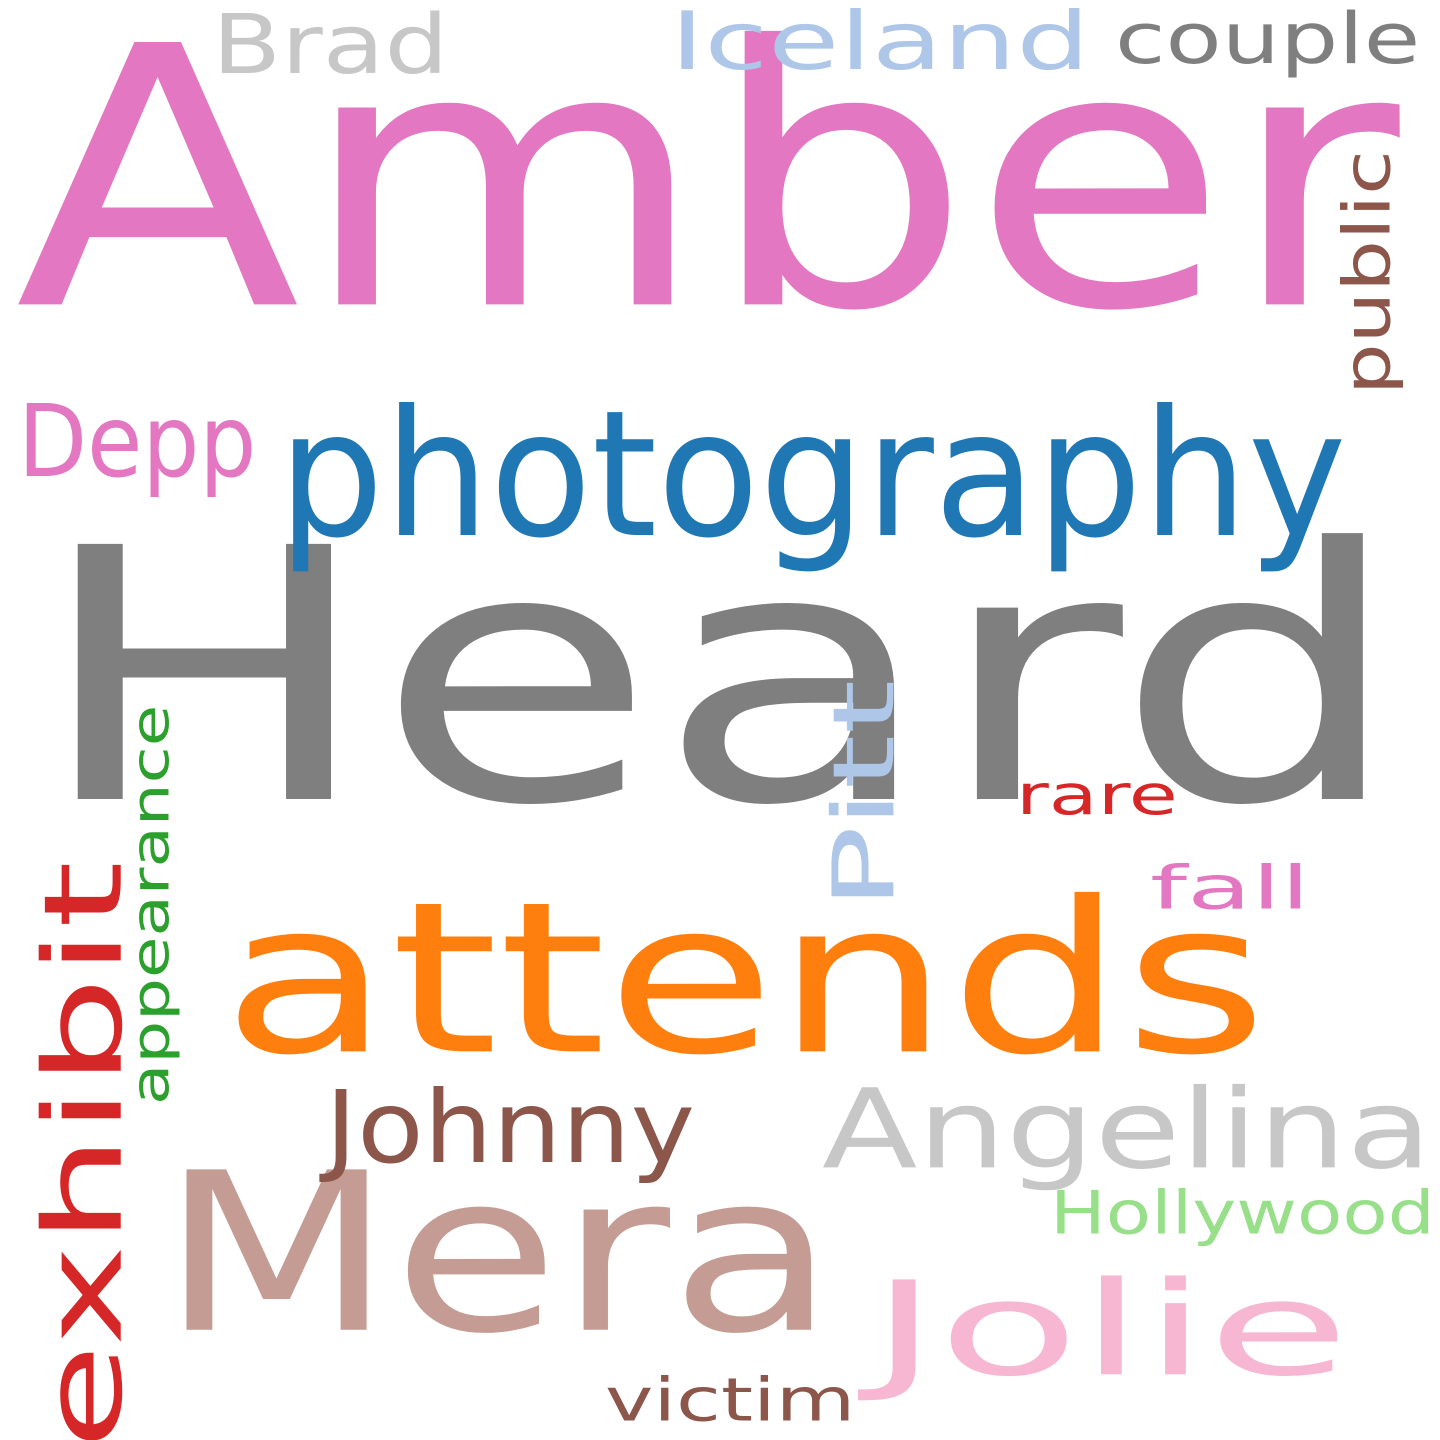 The height and width of the screenshot is (1440, 1440). What do you see at coordinates (510, 1127) in the screenshot?
I see `word-johnny: Johnny` at bounding box center [510, 1127].